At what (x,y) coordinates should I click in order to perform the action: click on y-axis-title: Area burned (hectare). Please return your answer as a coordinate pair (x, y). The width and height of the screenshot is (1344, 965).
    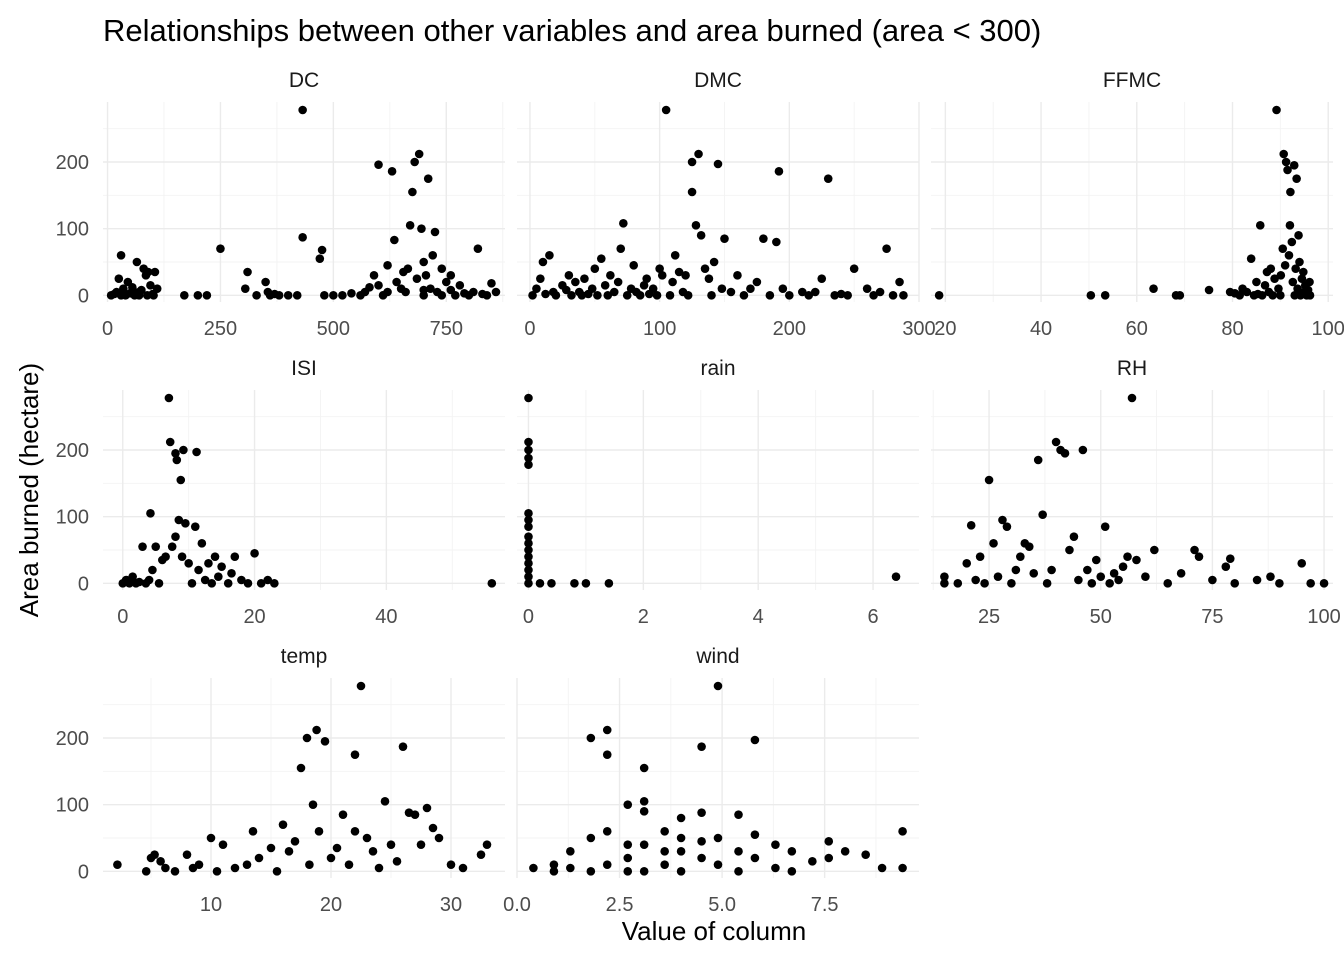
    Looking at the image, I should click on (29, 490).